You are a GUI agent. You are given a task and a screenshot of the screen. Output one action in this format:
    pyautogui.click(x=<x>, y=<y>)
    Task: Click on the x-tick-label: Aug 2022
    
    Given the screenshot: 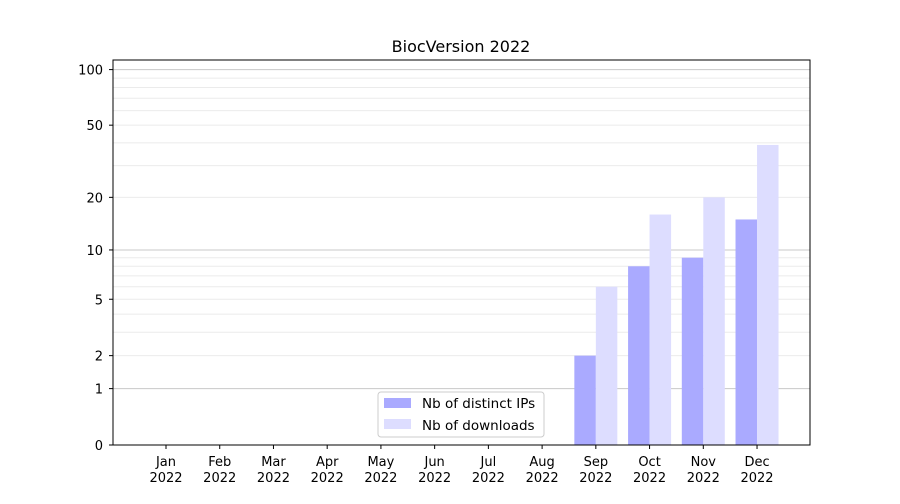 What is the action you would take?
    pyautogui.click(x=542, y=470)
    